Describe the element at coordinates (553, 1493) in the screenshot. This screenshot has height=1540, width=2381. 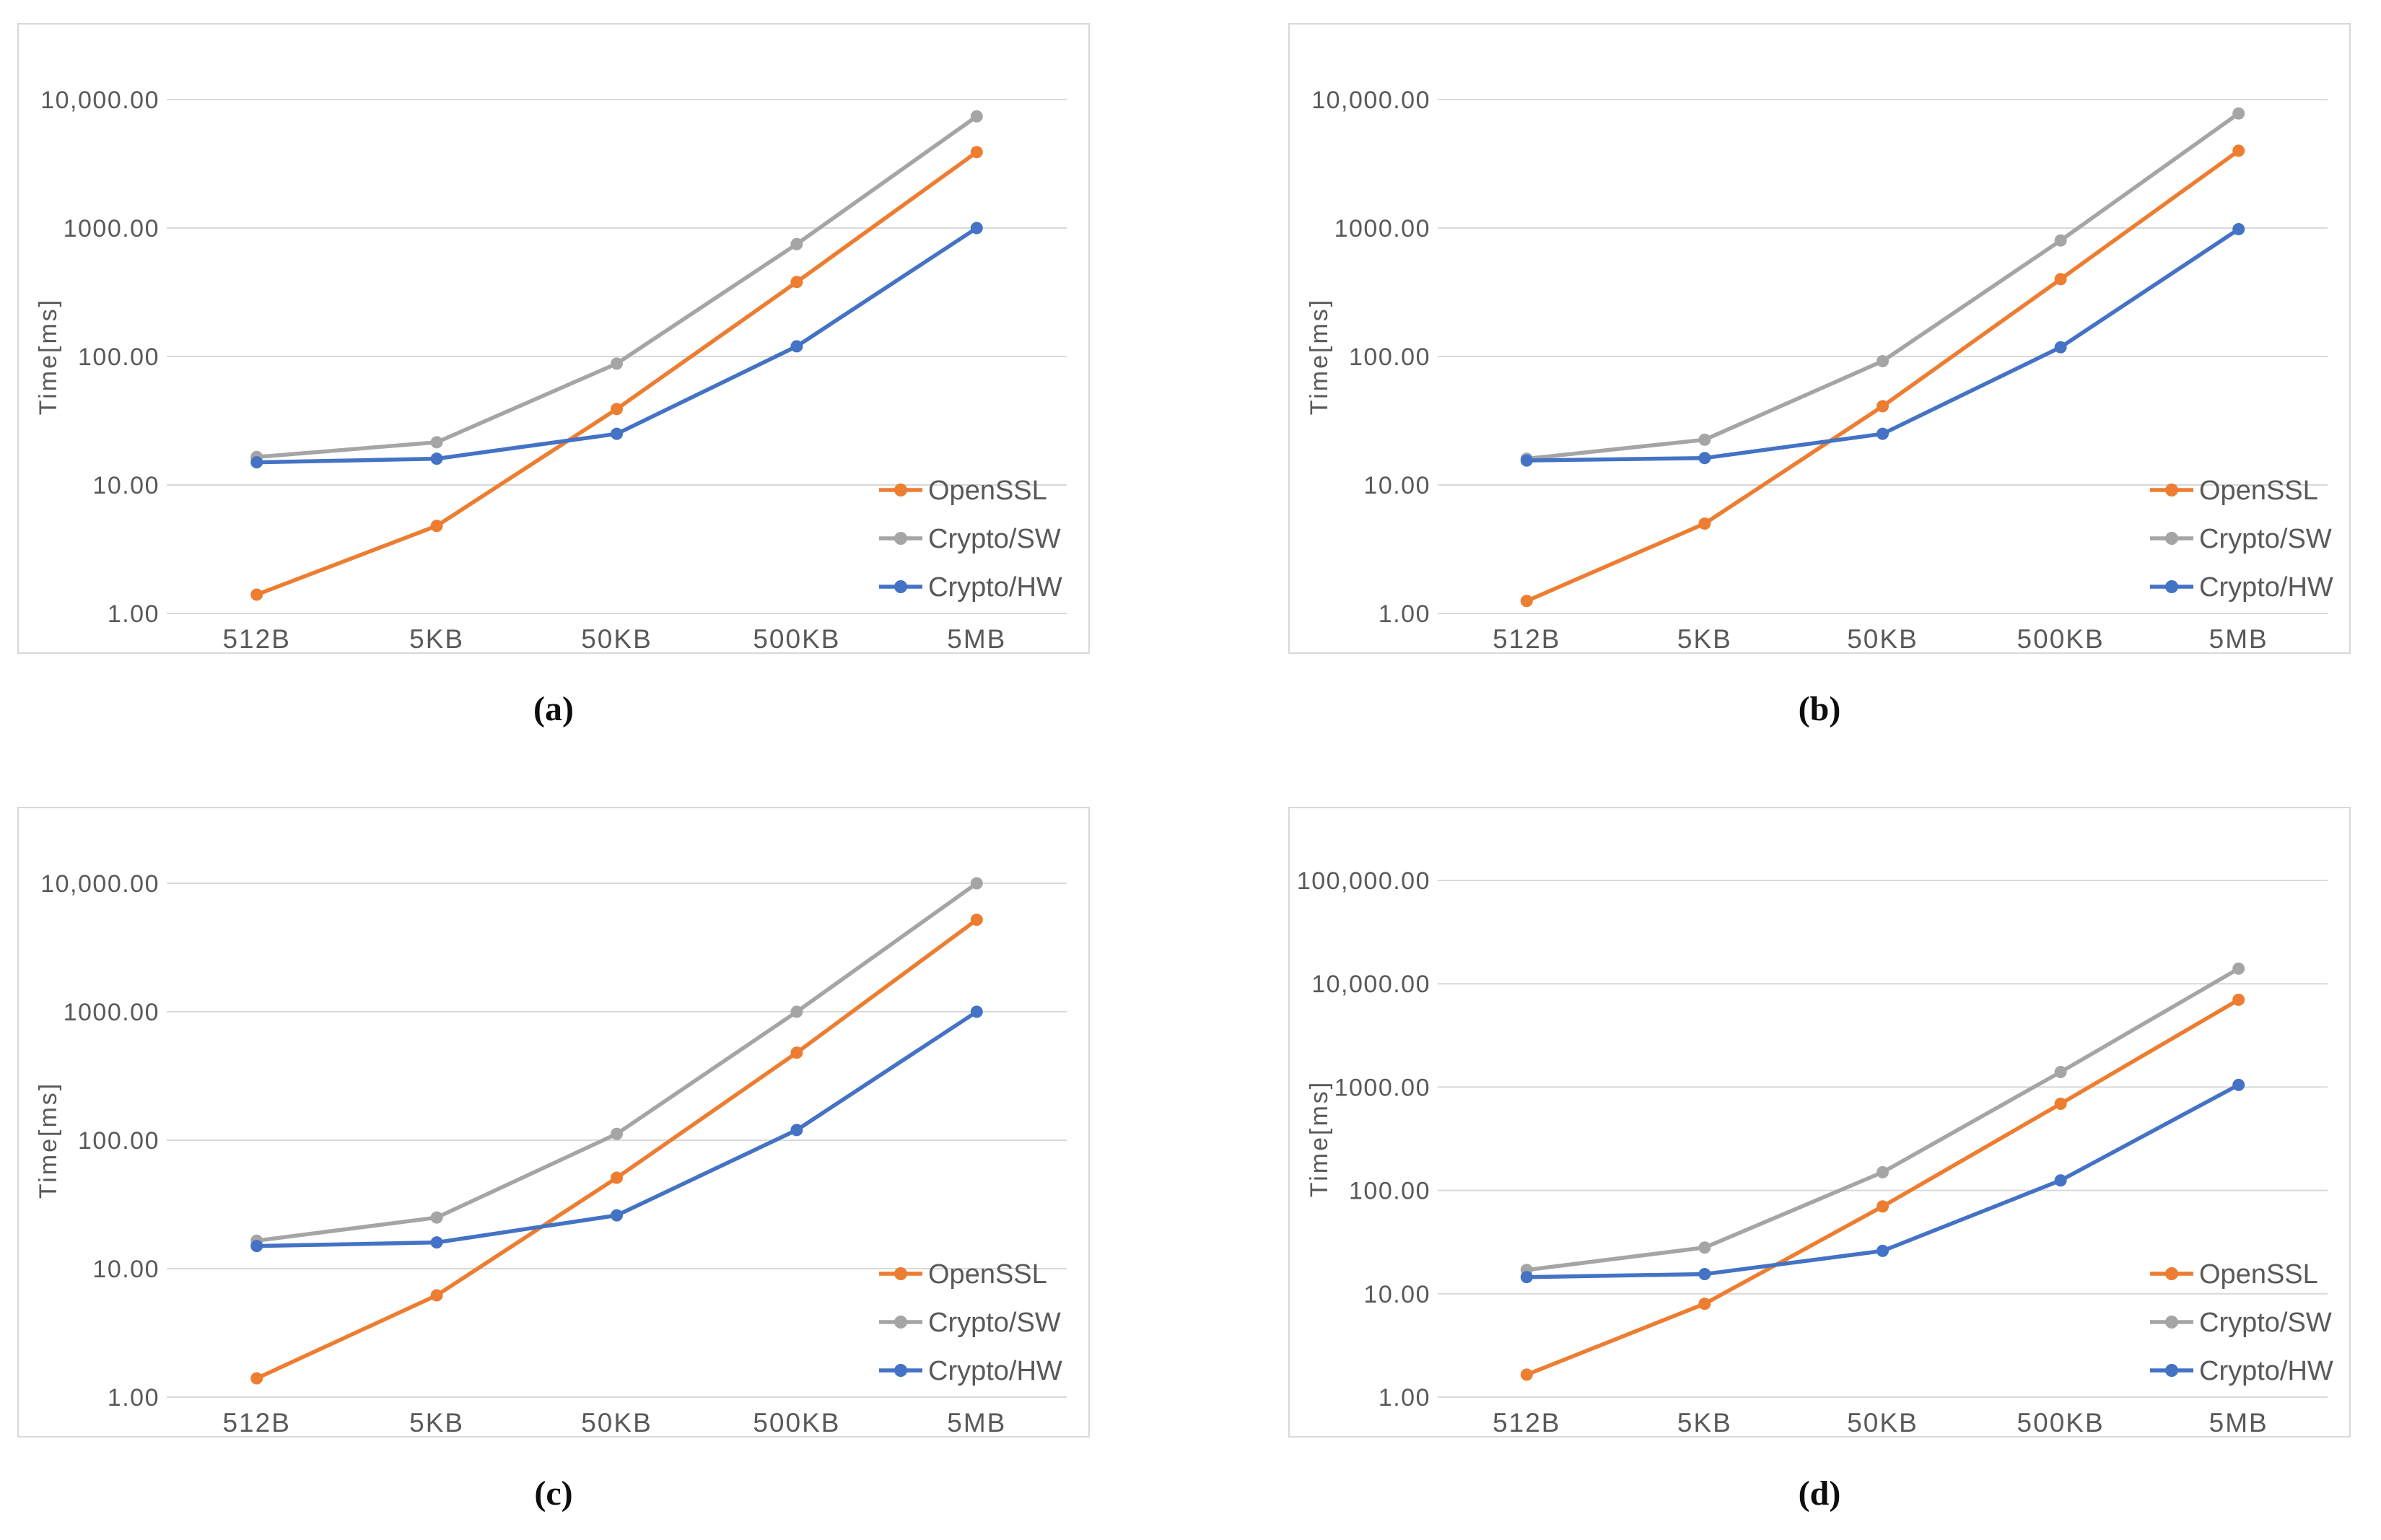
I see `caption-c: (c)` at that location.